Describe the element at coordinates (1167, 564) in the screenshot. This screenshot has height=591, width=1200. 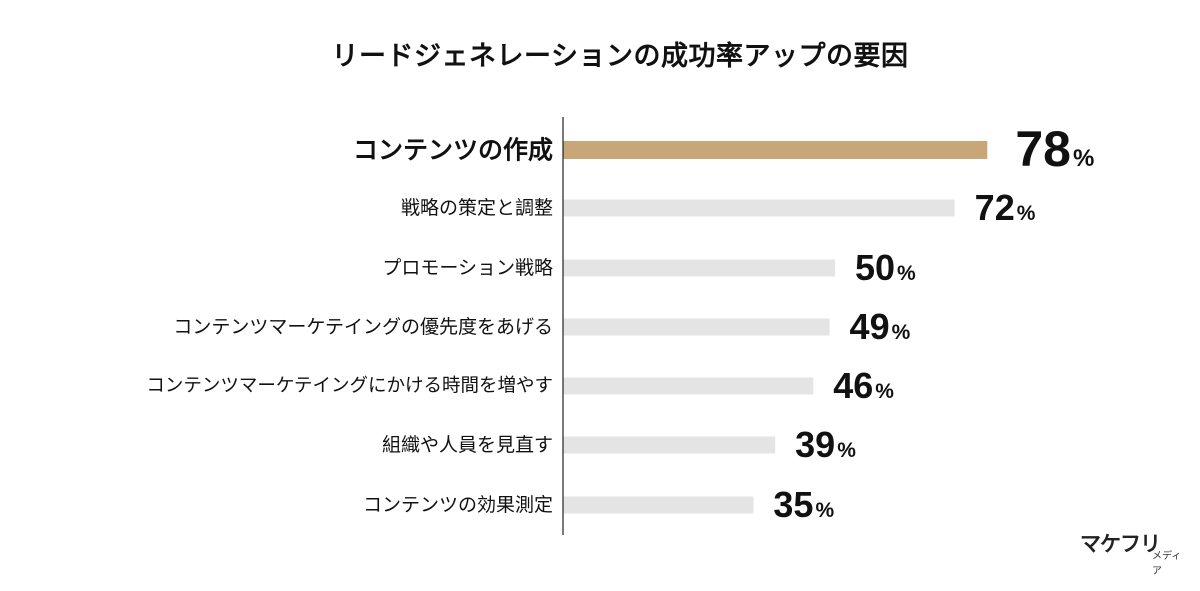
I see `brand-logo-sub: メディア` at that location.